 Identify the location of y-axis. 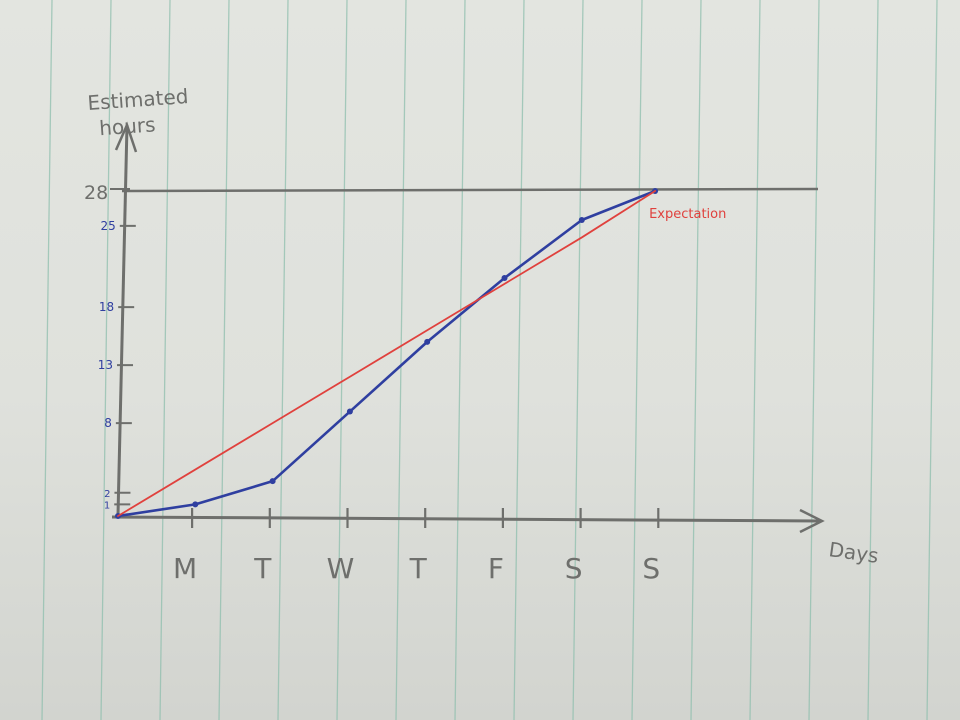
(122, 320).